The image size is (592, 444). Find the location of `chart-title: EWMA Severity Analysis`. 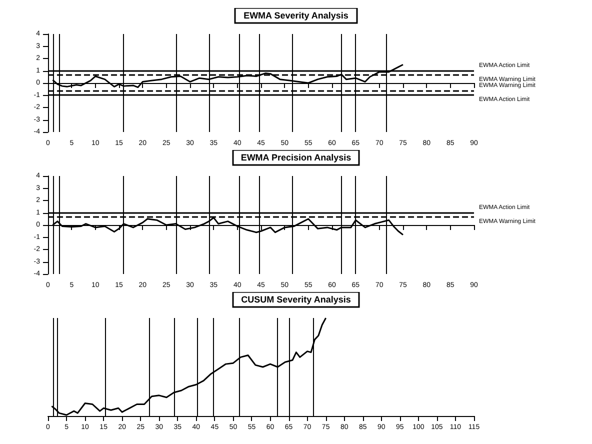

chart-title: EWMA Severity Analysis is located at coordinates (296, 15).